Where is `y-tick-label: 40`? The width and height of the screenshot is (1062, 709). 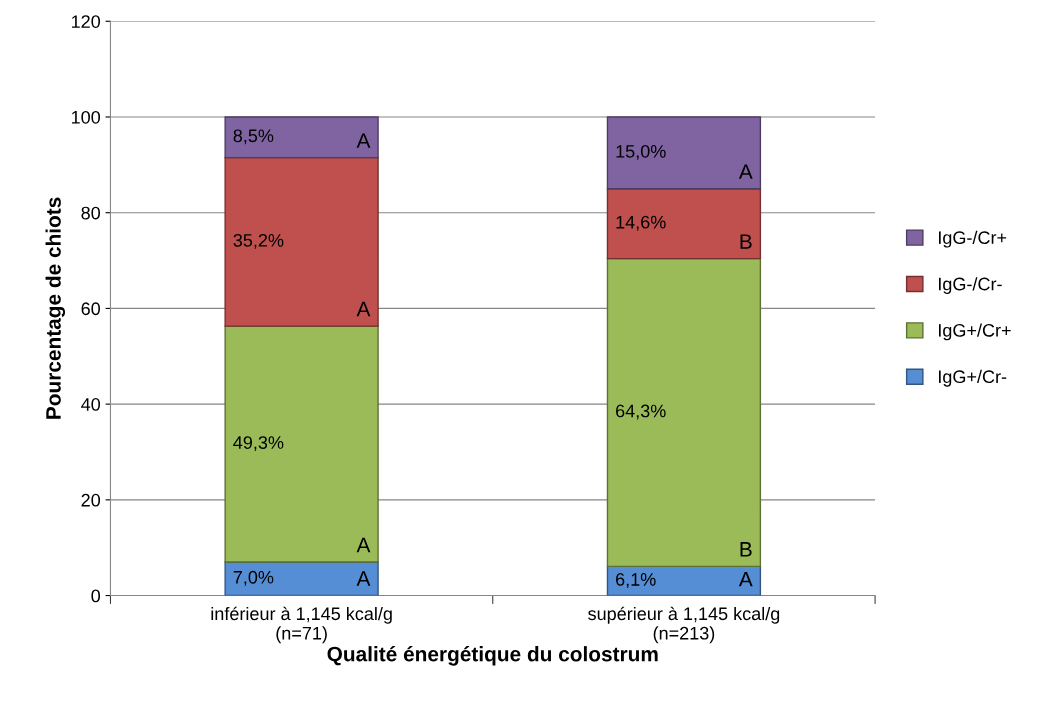
y-tick-label: 40 is located at coordinates (91, 404).